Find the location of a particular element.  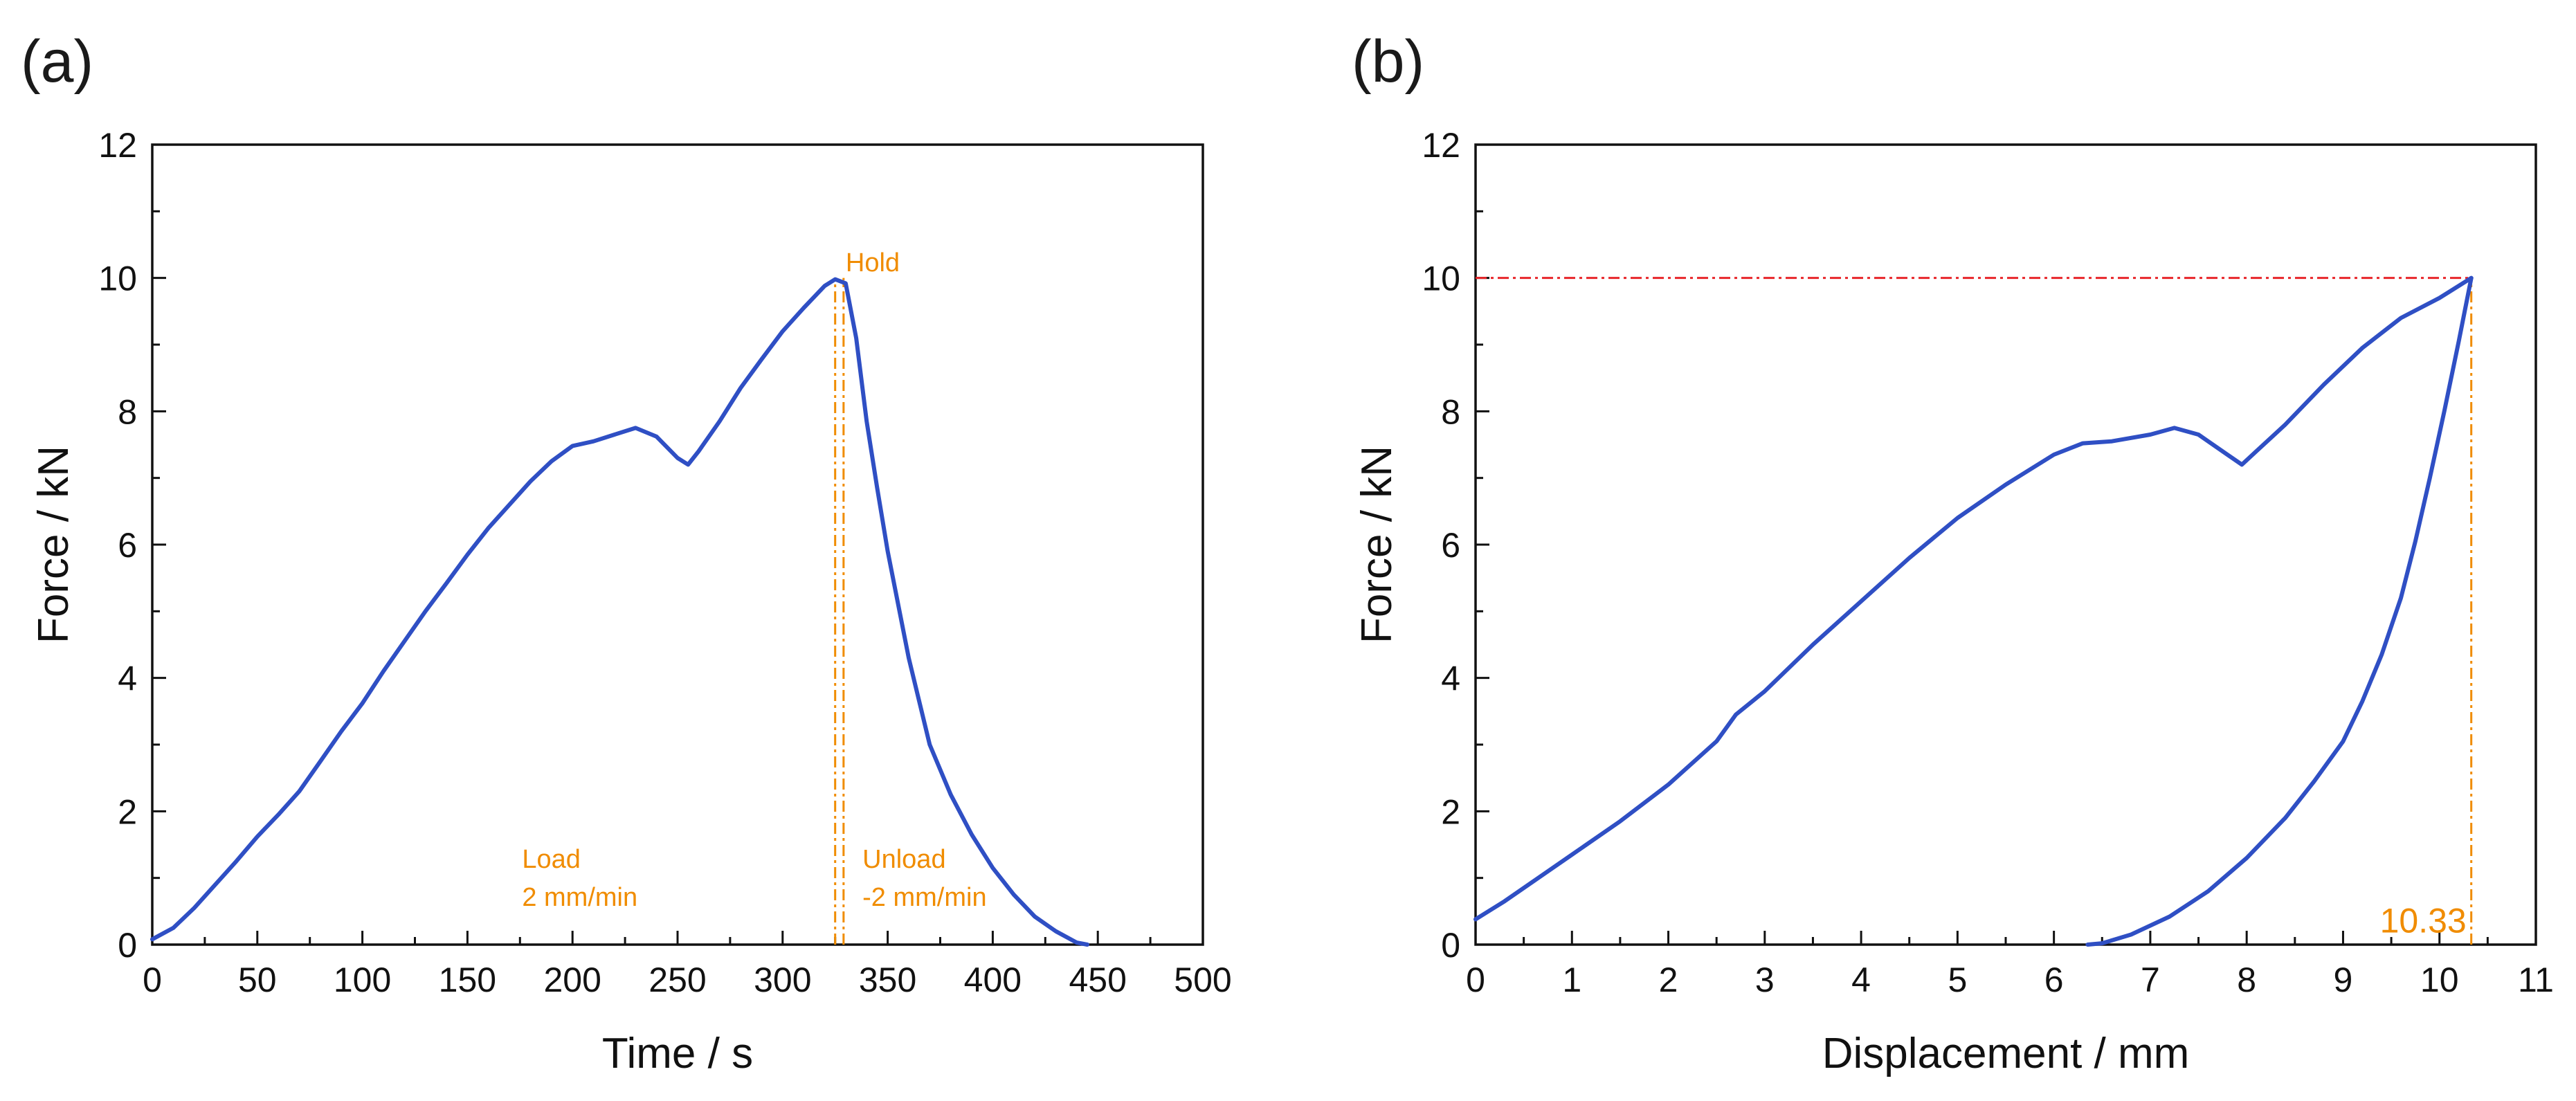

panel-label: (a) is located at coordinates (57, 61).